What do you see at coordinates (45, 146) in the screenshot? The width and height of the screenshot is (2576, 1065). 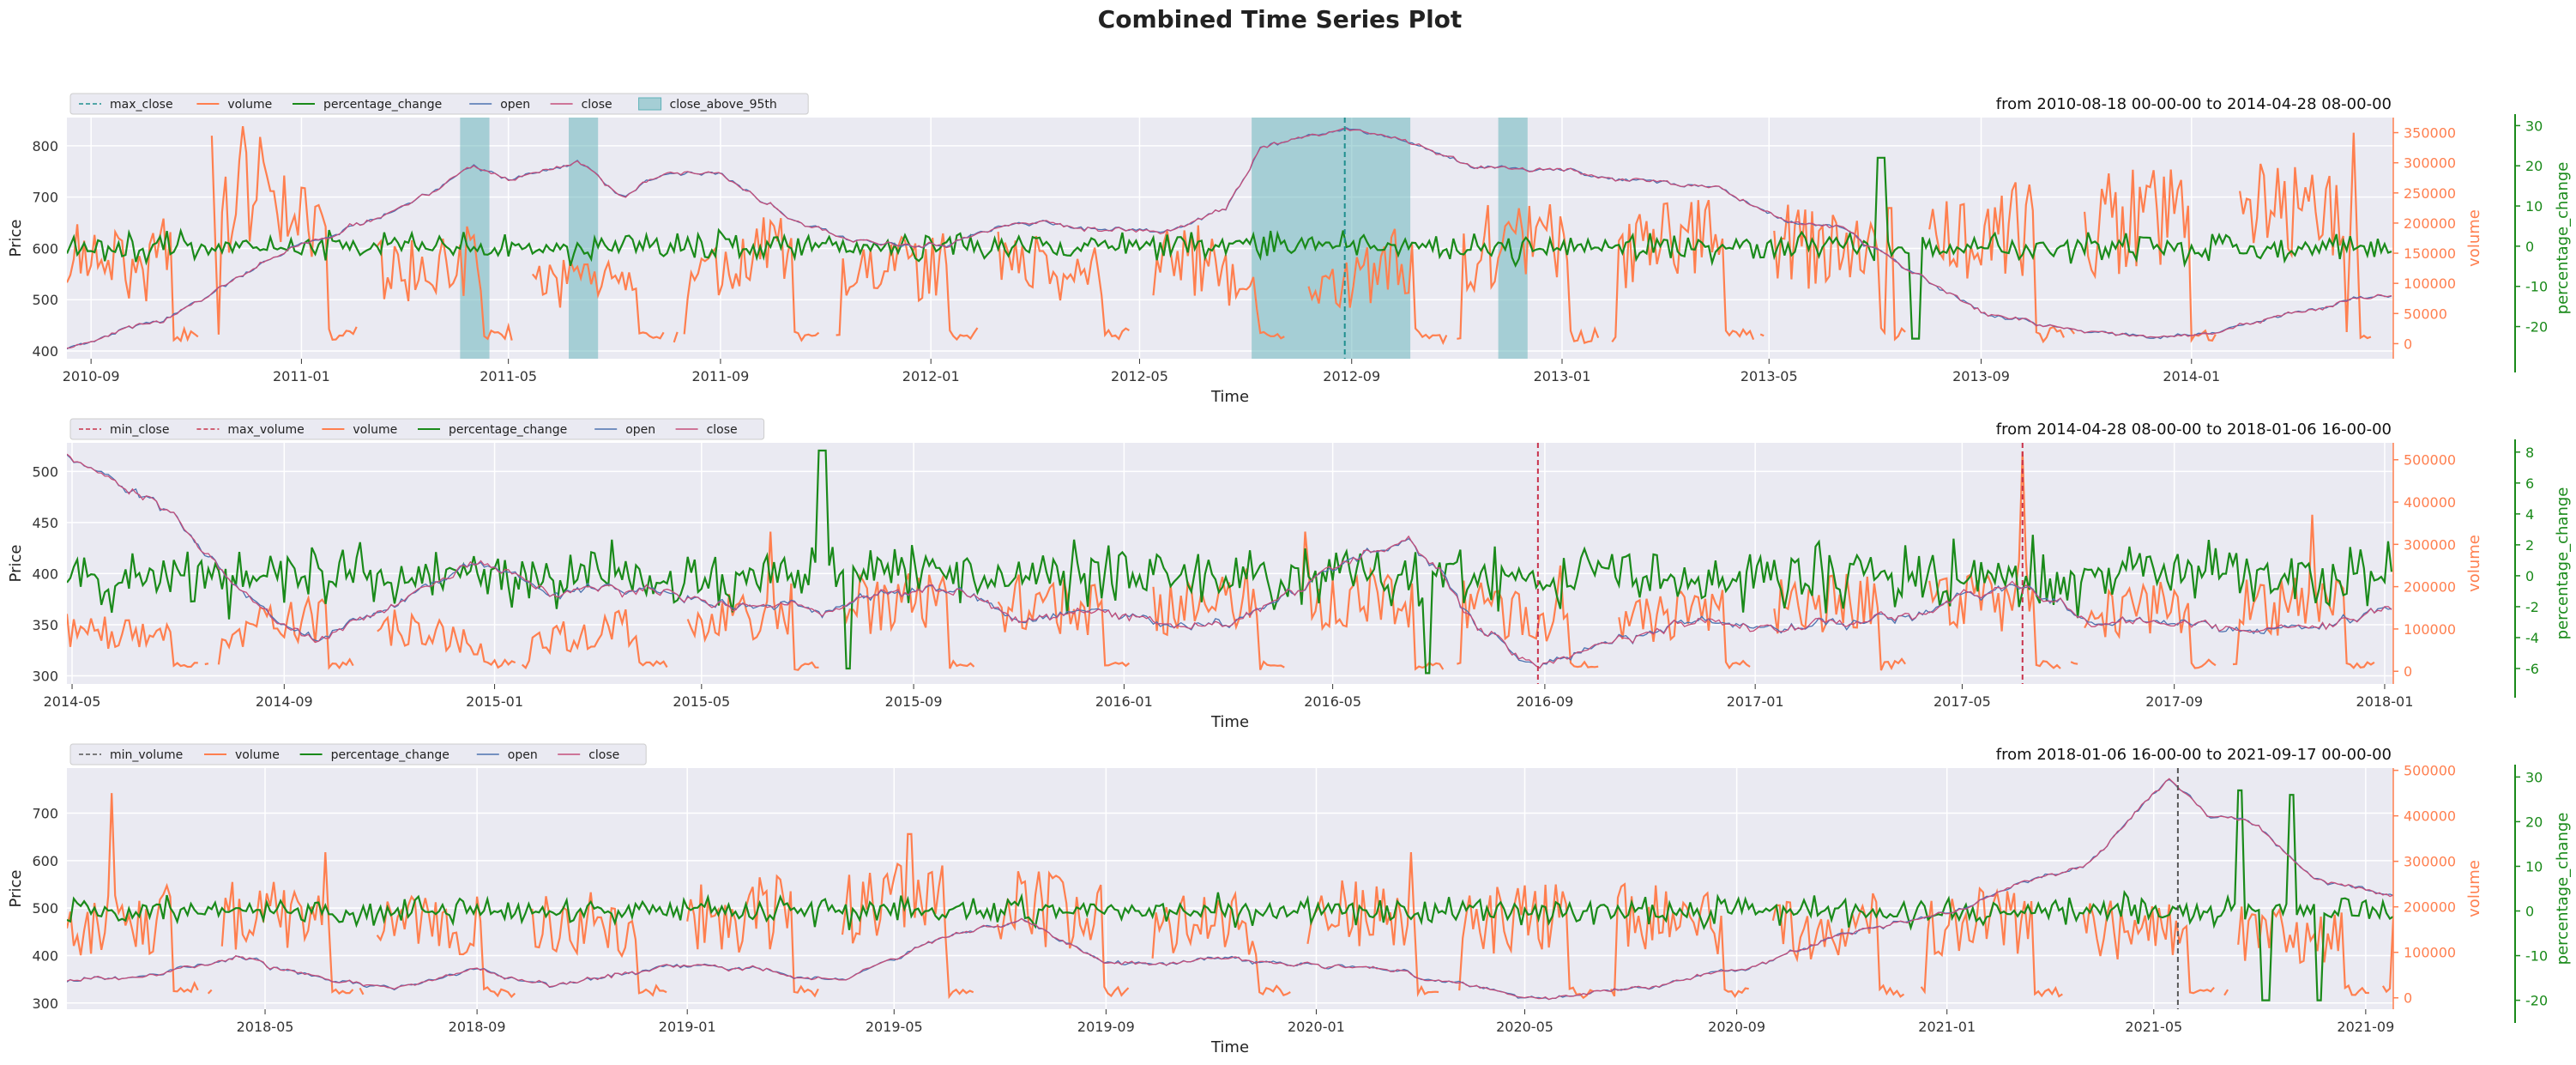 I see `y-tick-label: 800` at bounding box center [45, 146].